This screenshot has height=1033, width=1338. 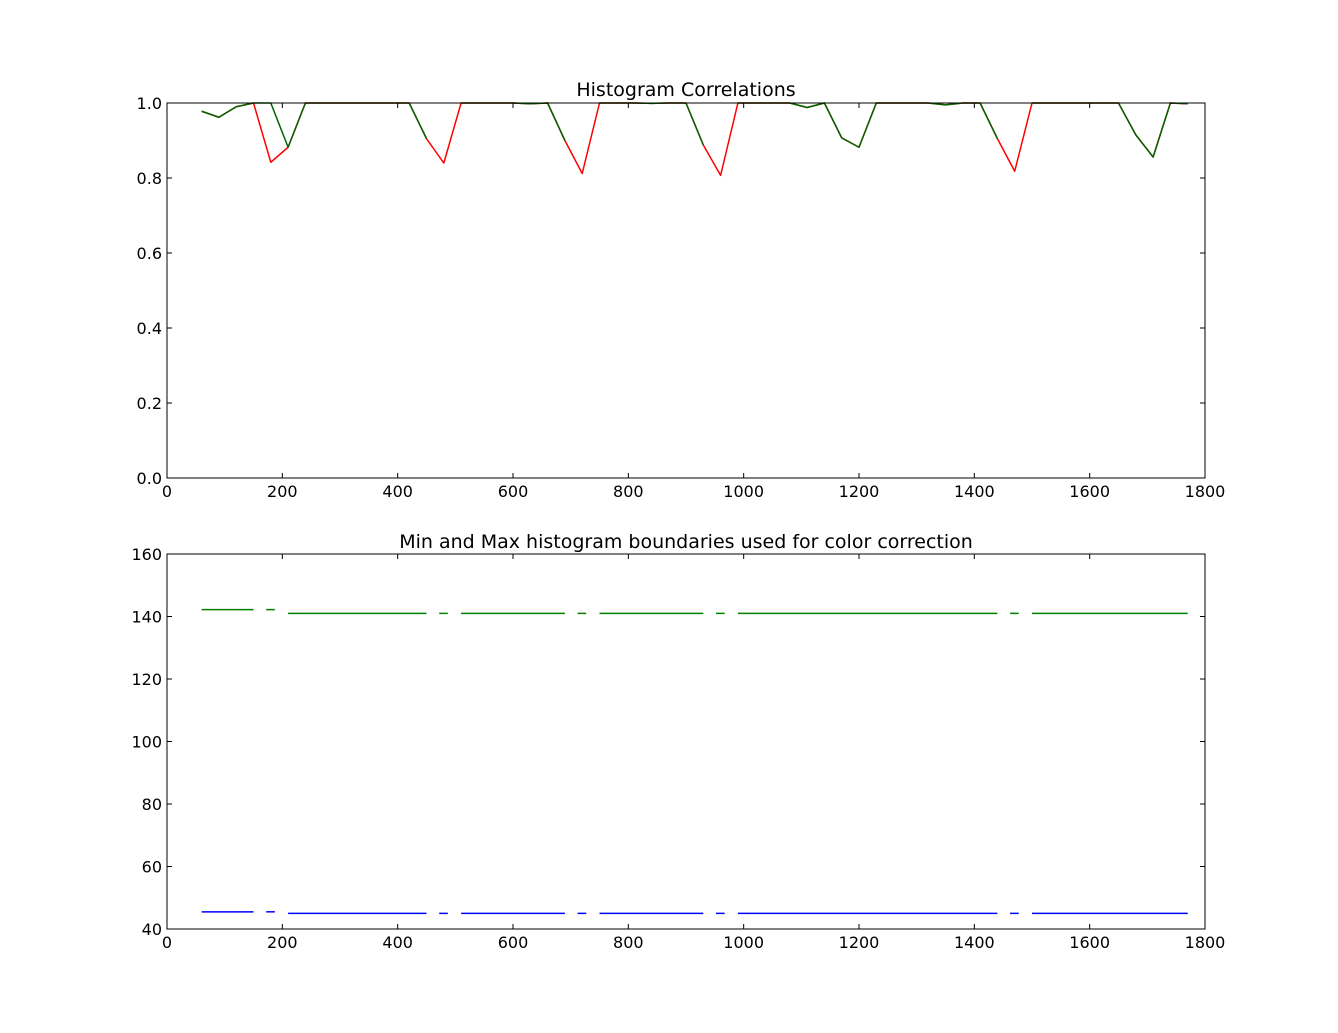 I want to click on y-tick-label: 100, so click(x=146, y=742).